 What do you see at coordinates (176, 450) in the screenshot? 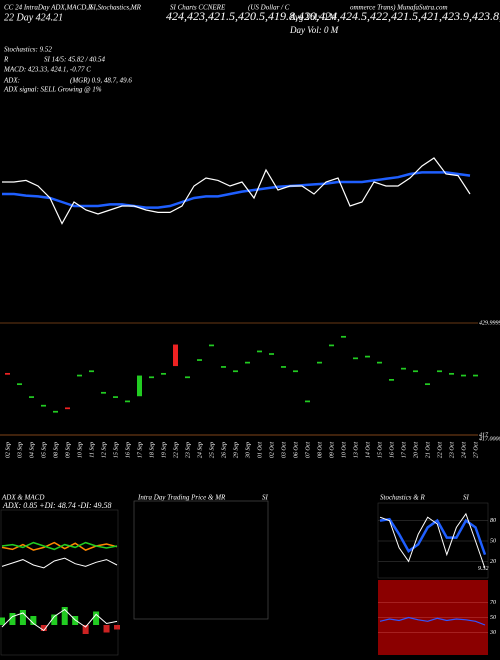
I see `x-tick-label: 22 Sep` at bounding box center [176, 450].